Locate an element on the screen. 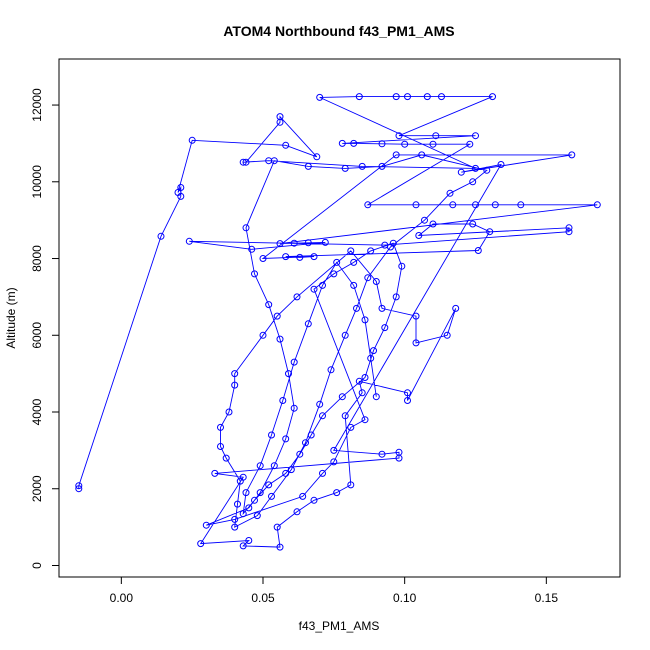 This screenshot has width=650, height=650. y-tick-label: 8000 is located at coordinates (37, 258).